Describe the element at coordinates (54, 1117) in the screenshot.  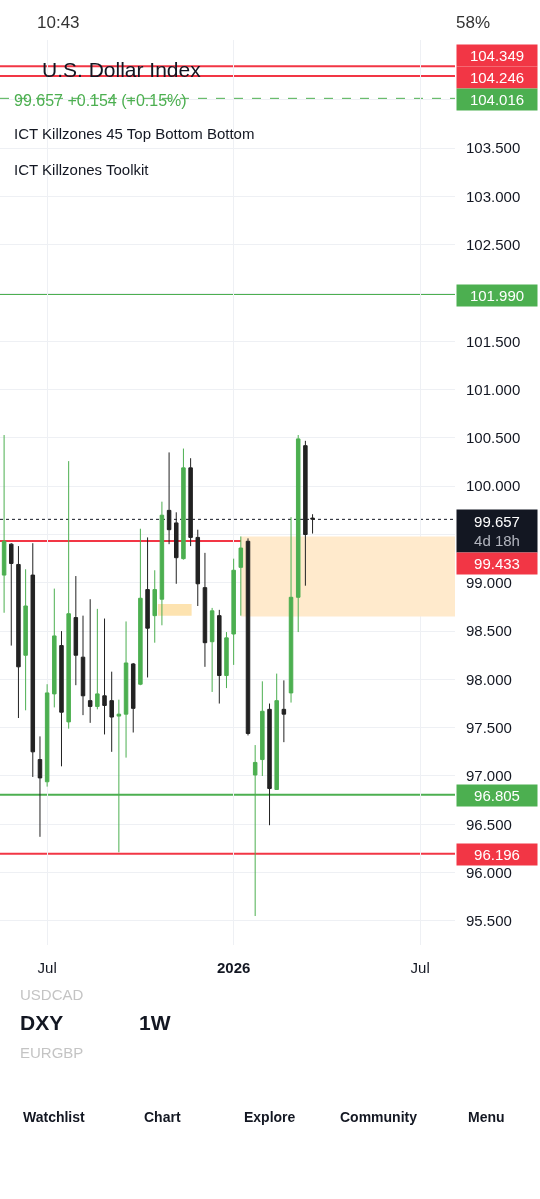
I see `text: Watchlist` at that location.